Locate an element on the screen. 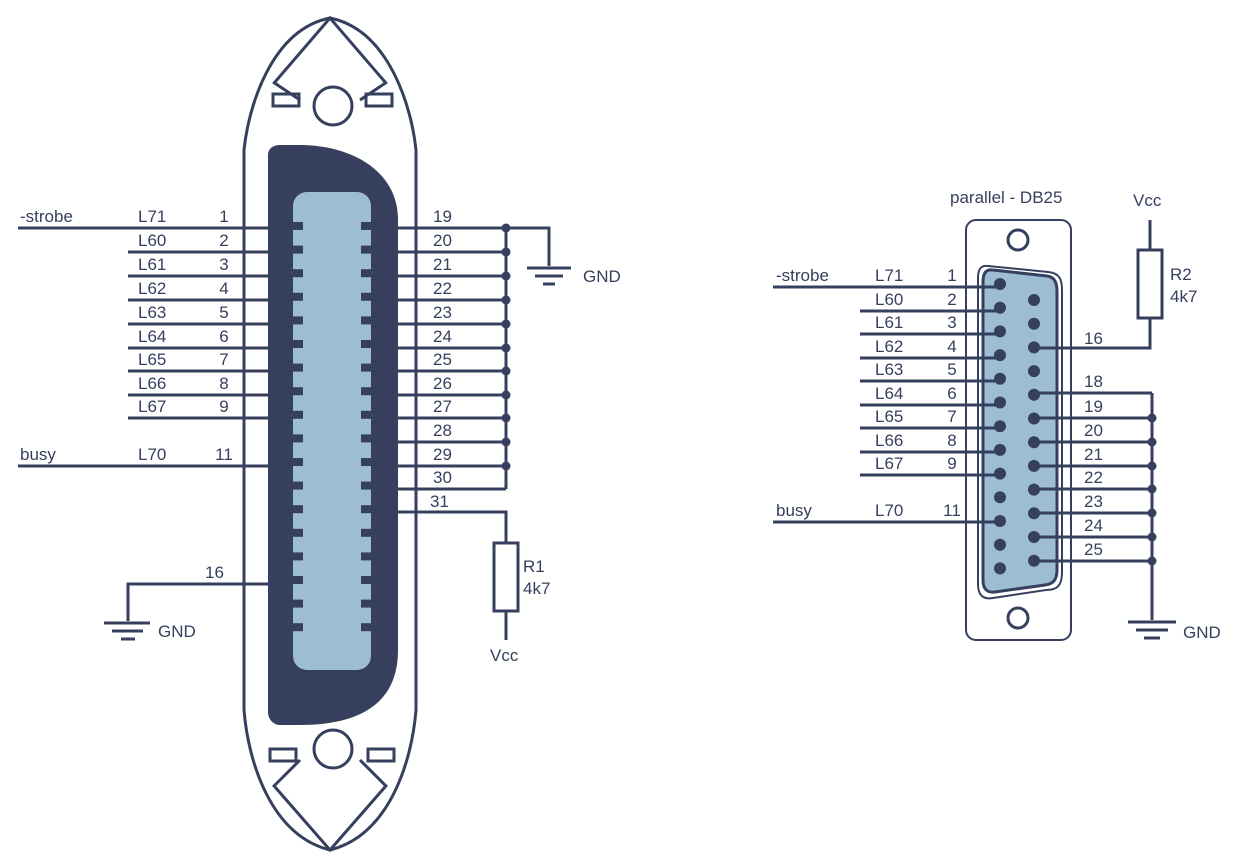 Image resolution: width=1253 pixels, height=865 pixels. db25-right-pin-label: 20 is located at coordinates (1093, 430).